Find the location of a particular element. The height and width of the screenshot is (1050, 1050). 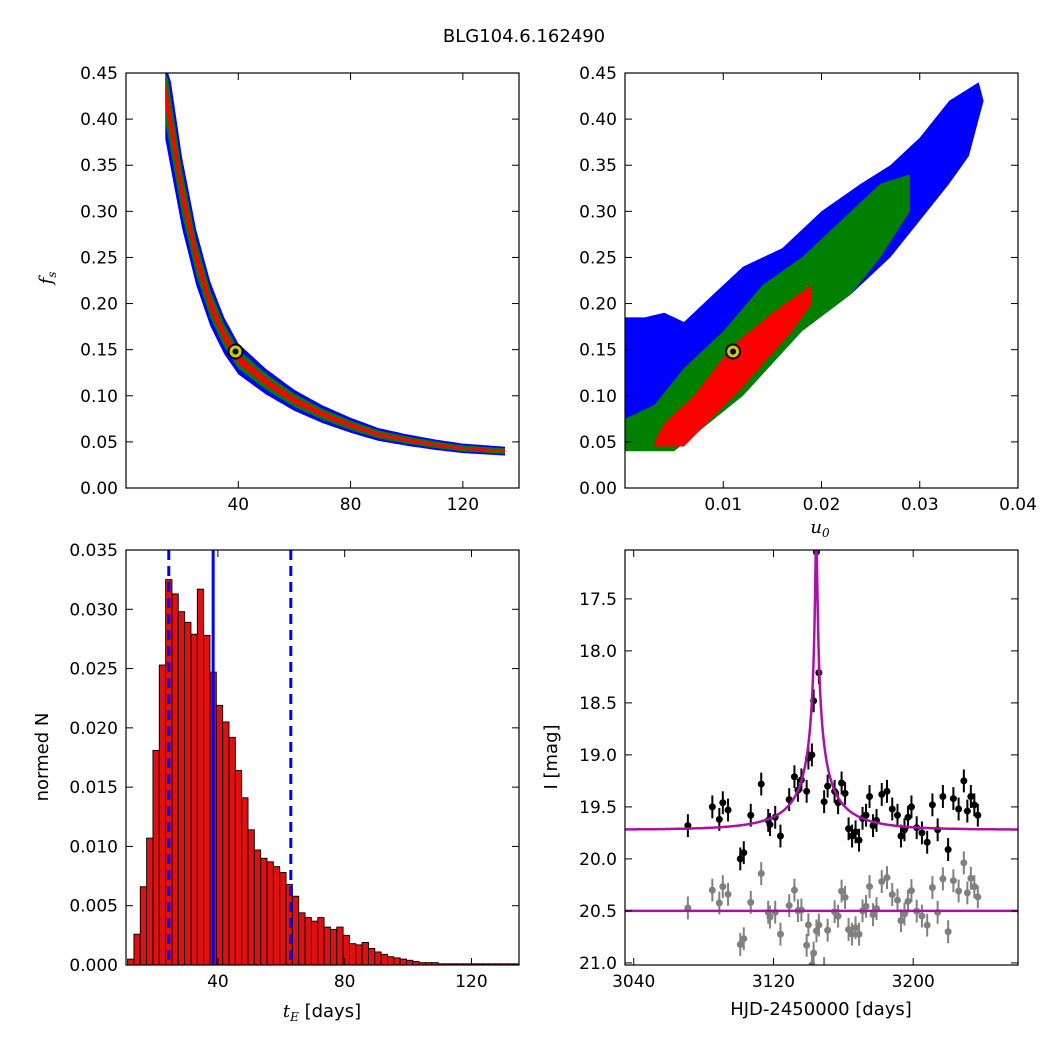

x-tick-label: 0.04 is located at coordinates (1018, 505).